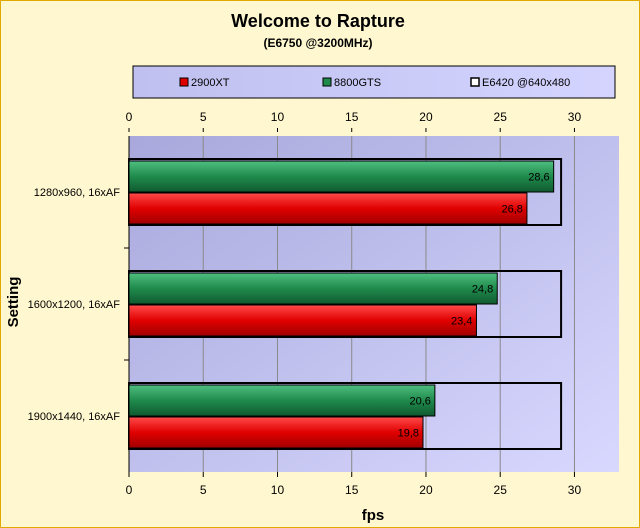 This screenshot has height=528, width=640. I want to click on legend-swatch-e6420, so click(475, 82).